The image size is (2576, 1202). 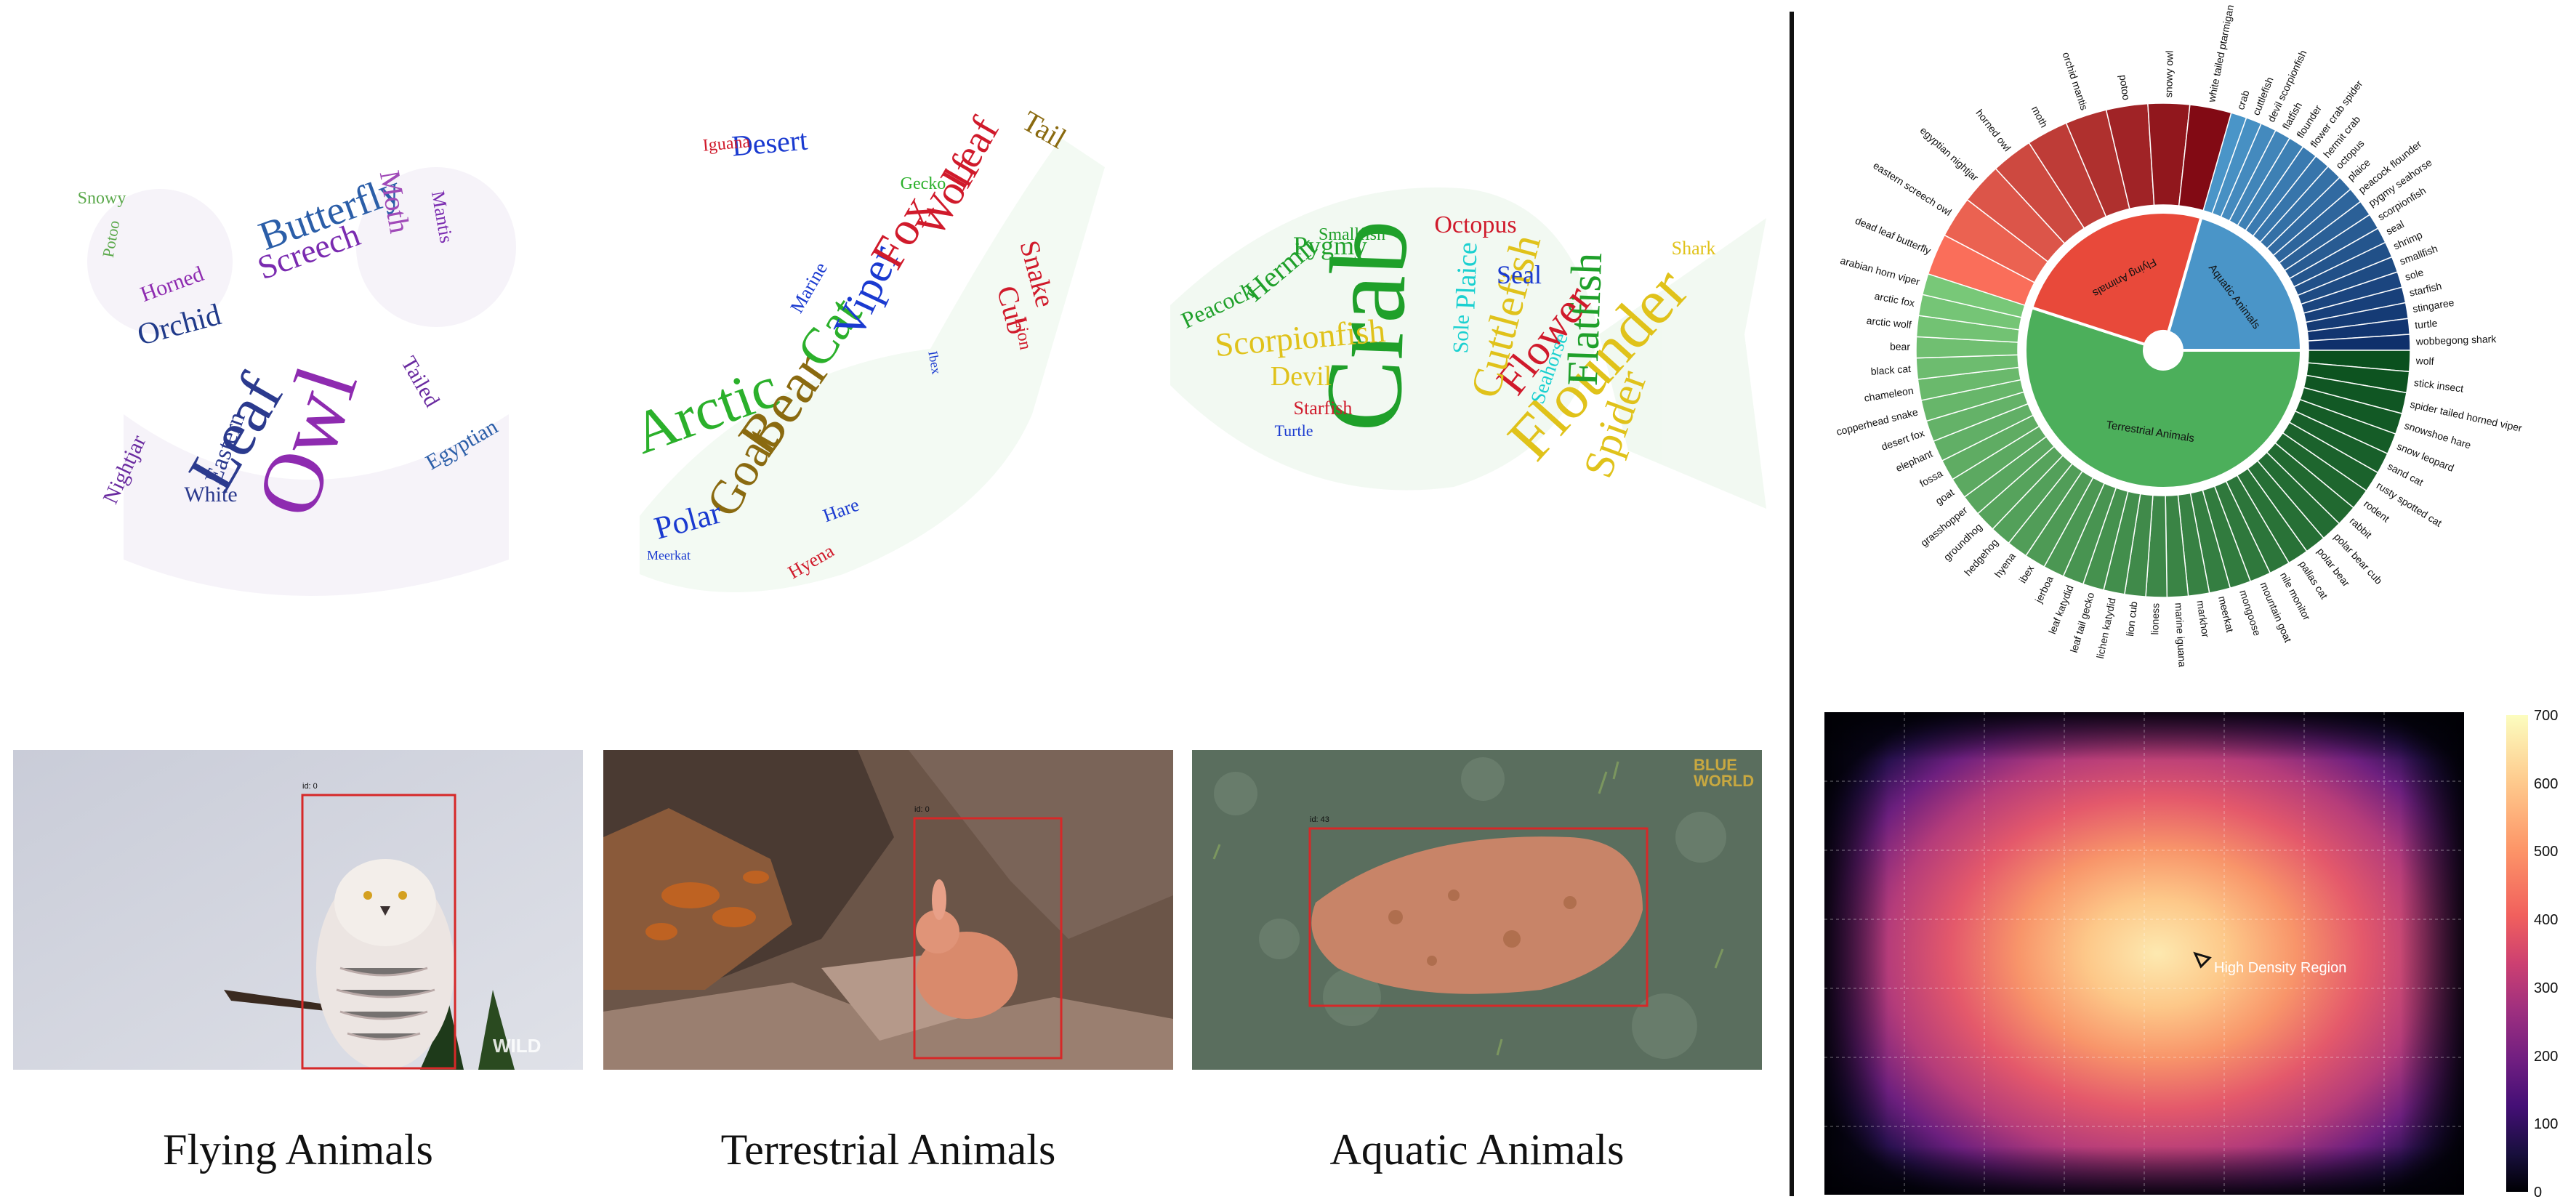 I want to click on wordcloud-word: Snowy, so click(x=102, y=198).